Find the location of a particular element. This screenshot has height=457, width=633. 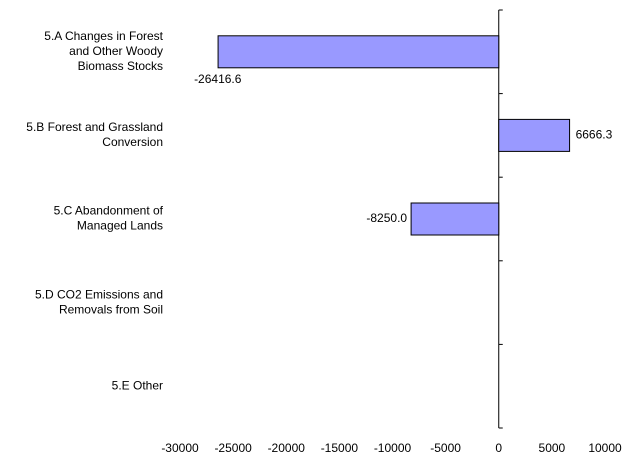

y-tick-label: Managed Lands is located at coordinates (120, 226).